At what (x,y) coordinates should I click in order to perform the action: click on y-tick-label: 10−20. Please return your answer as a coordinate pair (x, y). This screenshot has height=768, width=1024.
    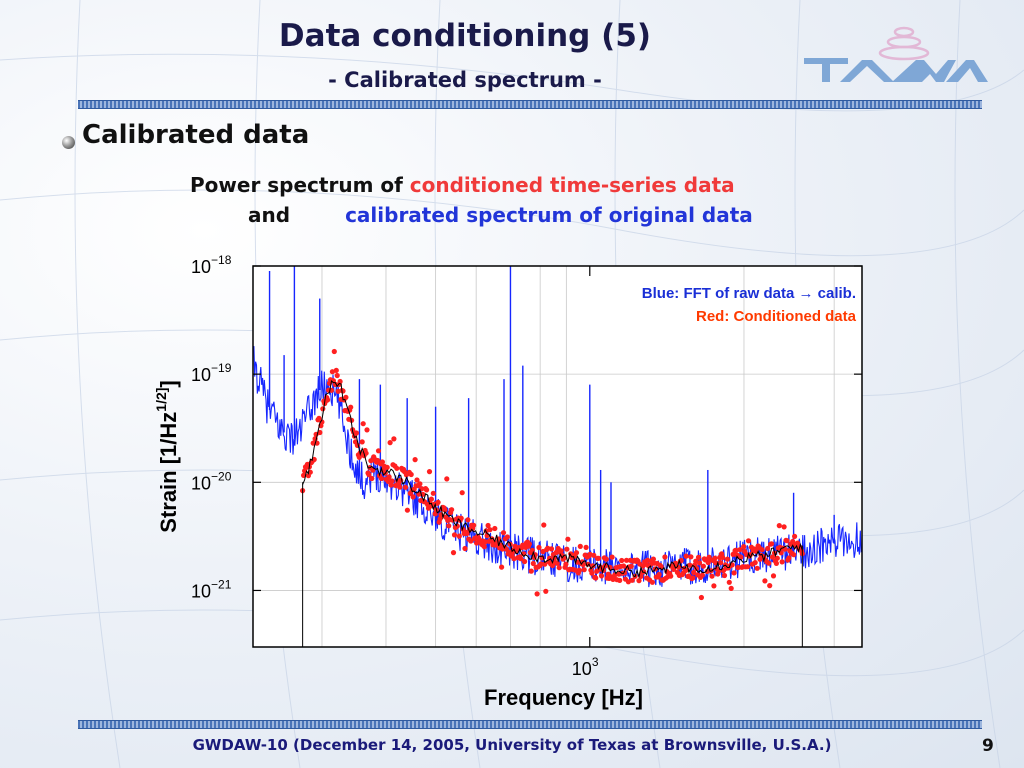
    Looking at the image, I should click on (211, 481).